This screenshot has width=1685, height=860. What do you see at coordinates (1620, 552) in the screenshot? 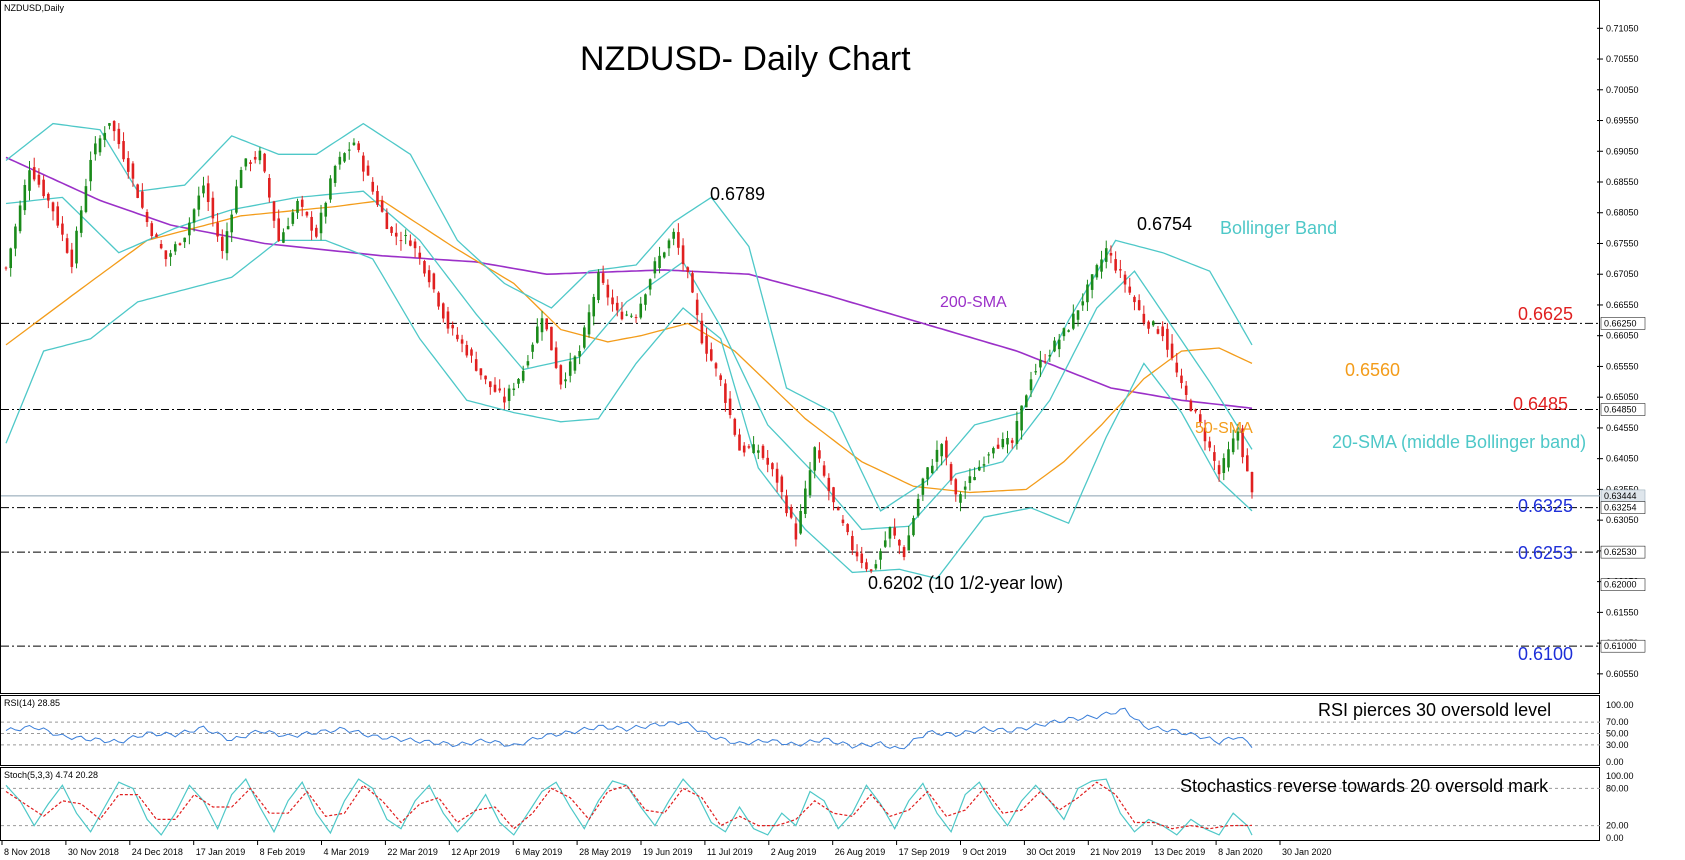
I see `price-marker-label: 0.62530` at bounding box center [1620, 552].